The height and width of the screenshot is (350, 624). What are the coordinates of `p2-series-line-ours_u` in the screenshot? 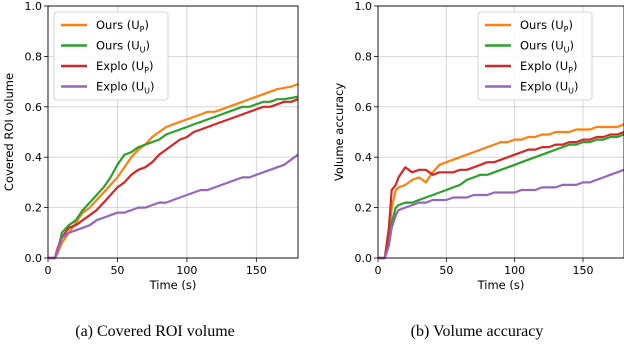 It's located at (501, 196).